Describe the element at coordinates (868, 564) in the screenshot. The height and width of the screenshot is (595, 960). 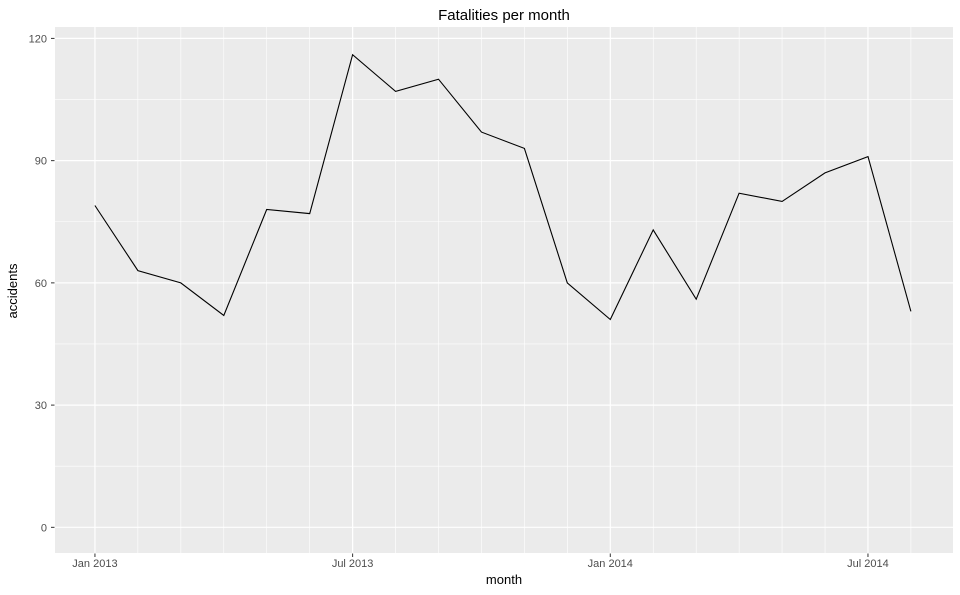
I see `x-tick-label: Jul 2014` at that location.